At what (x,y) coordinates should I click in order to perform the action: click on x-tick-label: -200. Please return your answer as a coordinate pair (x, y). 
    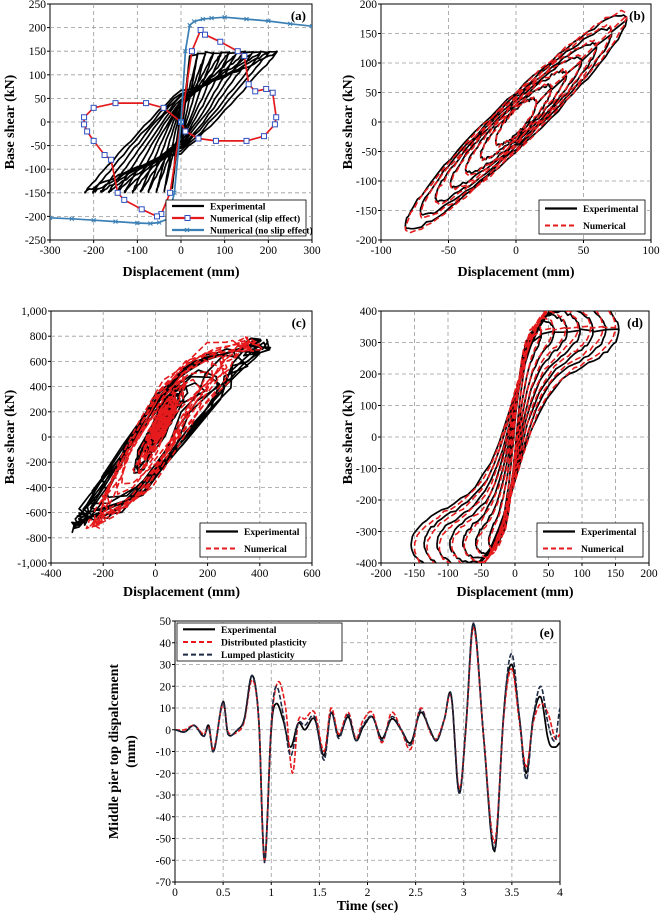
    Looking at the image, I should click on (103, 574).